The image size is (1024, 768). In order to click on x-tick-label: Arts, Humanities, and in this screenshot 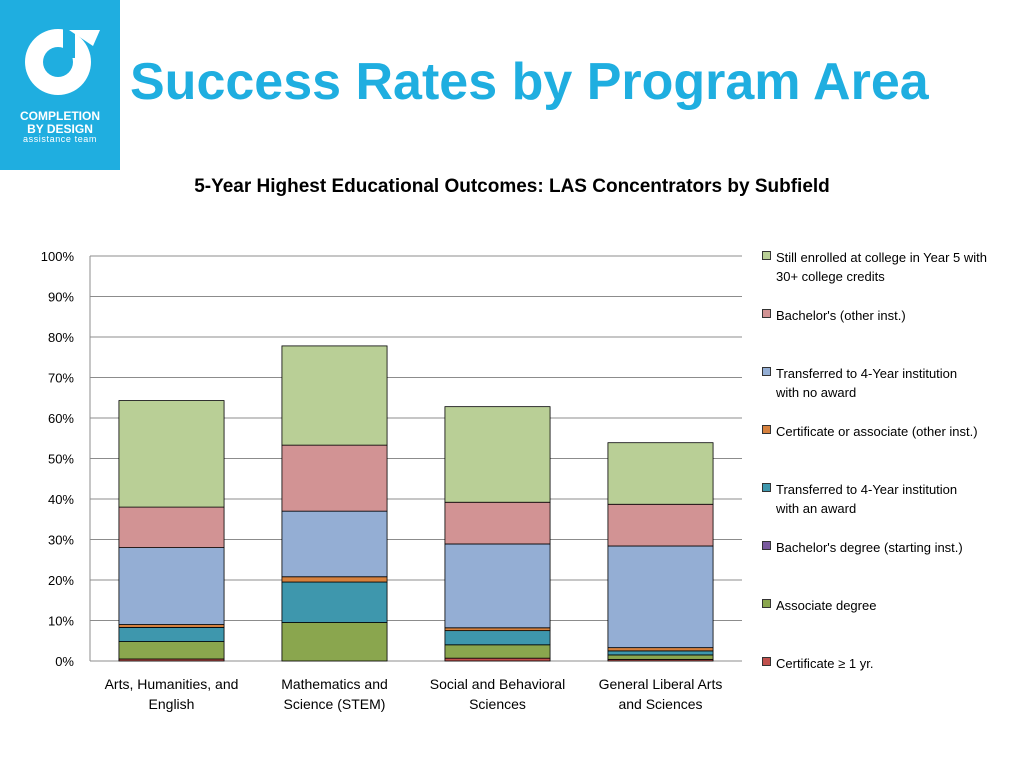, I will do `click(172, 684)`.